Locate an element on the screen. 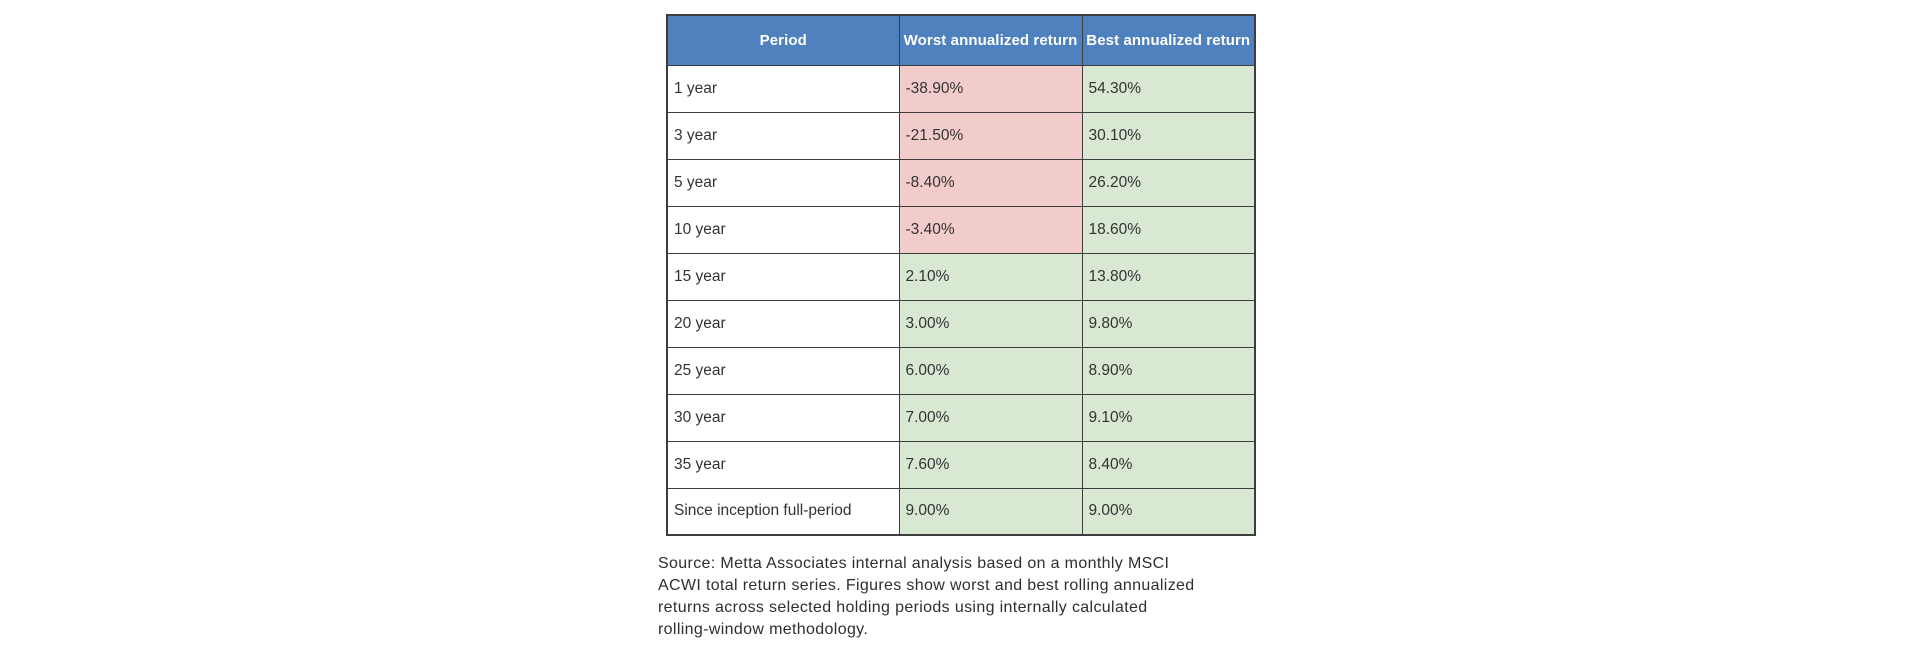 This screenshot has width=1920, height=659. table-row: 10 year -3.40% 18.60% is located at coordinates (961, 229).